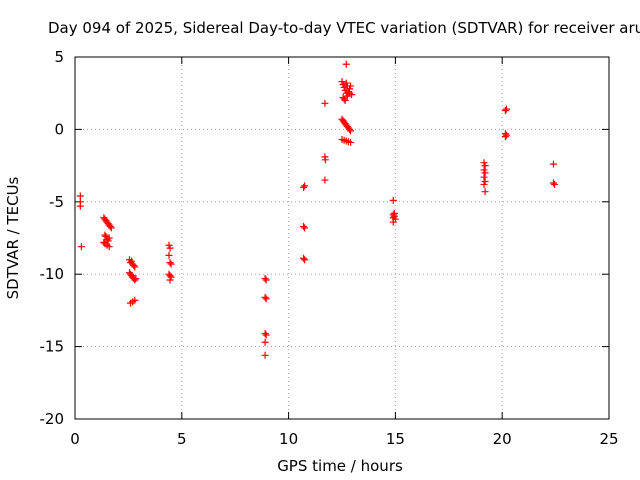 This screenshot has width=640, height=480. What do you see at coordinates (59, 57) in the screenshot?
I see `y-tick-label: 5` at bounding box center [59, 57].